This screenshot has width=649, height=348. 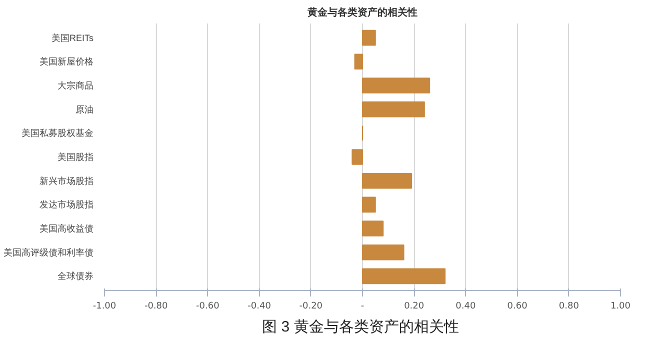 I want to click on x-tick-label: -, so click(x=362, y=307).